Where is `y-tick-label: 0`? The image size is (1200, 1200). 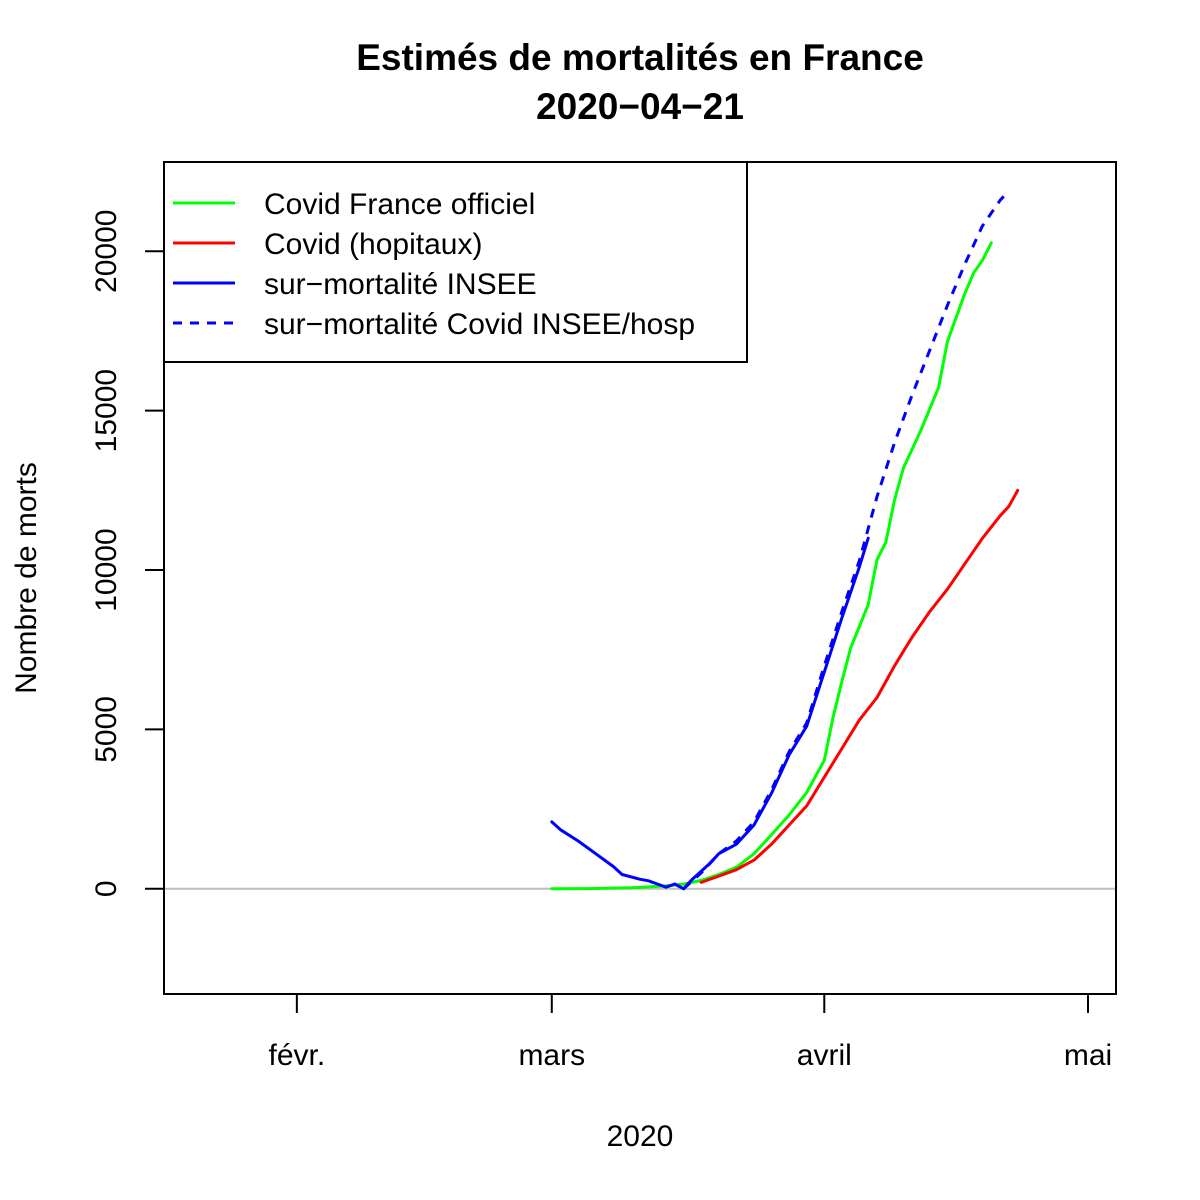
y-tick-label: 0 is located at coordinates (106, 888).